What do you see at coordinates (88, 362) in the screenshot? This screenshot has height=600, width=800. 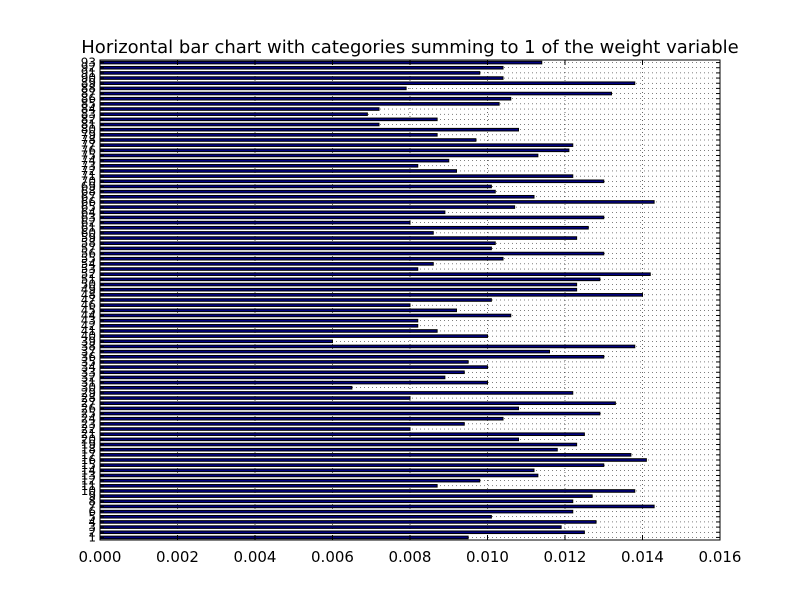 I see `y-tick-label: 35` at bounding box center [88, 362].